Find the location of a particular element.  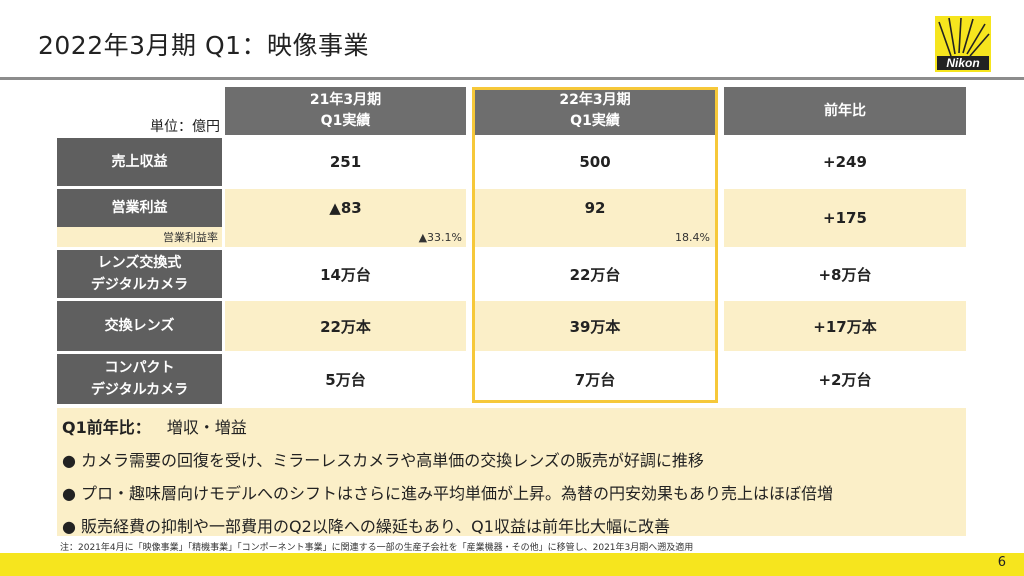

summary-bullet: ● 販売経費の抑制や一部費用のQ2以降への繰延もあり、Q1収益は前年比大幅に改善 is located at coordinates (366, 526).